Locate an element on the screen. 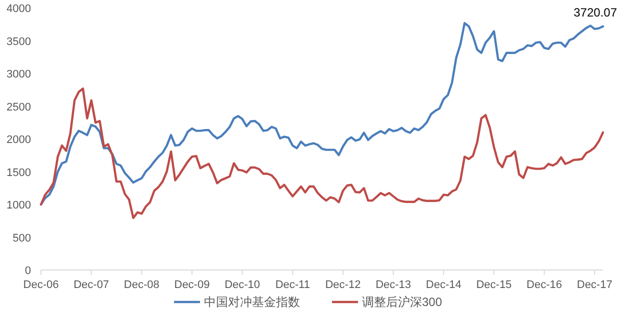 The width and height of the screenshot is (630, 324). x-tick-label: Dec-11 is located at coordinates (292, 285).